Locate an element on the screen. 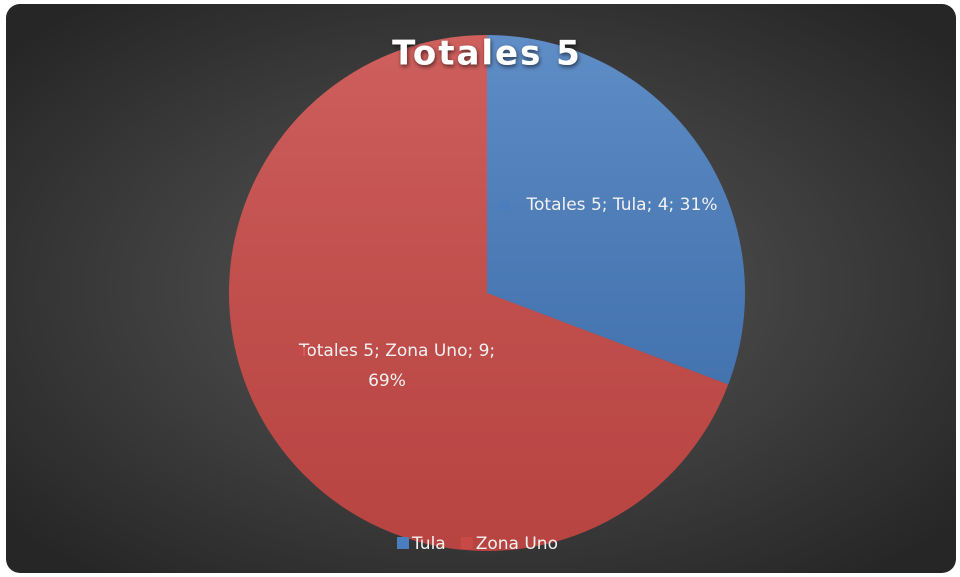  chart-title: Totales 5 is located at coordinates (487, 54).